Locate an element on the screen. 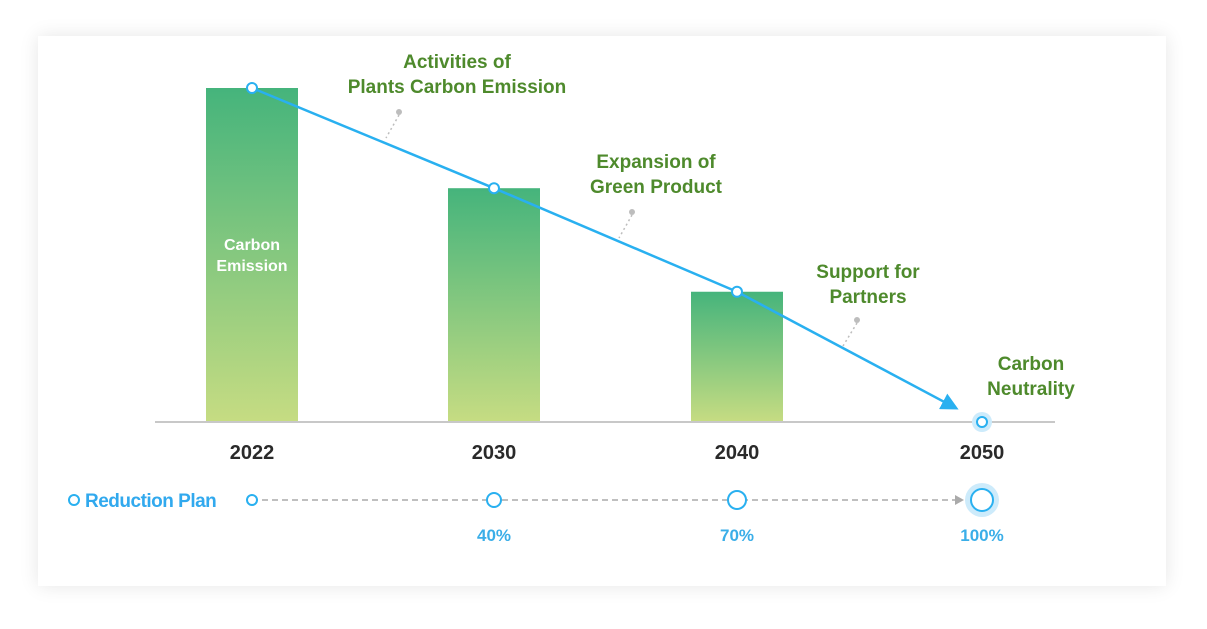 This screenshot has height=629, width=1207. trend-point-2040 is located at coordinates (737, 291).